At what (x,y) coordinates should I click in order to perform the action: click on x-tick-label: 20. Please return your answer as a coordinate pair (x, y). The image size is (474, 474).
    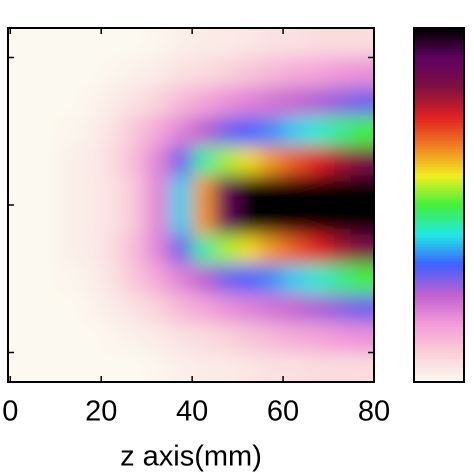
    Looking at the image, I should click on (101, 412).